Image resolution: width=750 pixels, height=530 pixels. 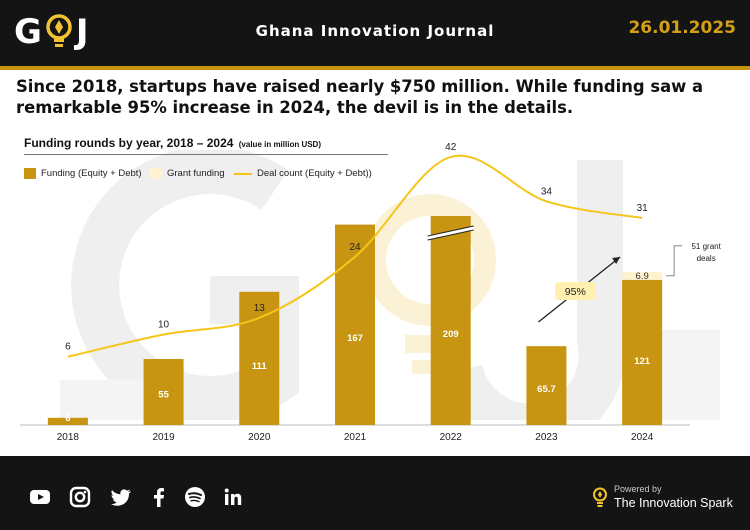 What do you see at coordinates (546, 389) in the screenshot?
I see `bar-value-2023: 65.7` at bounding box center [546, 389].